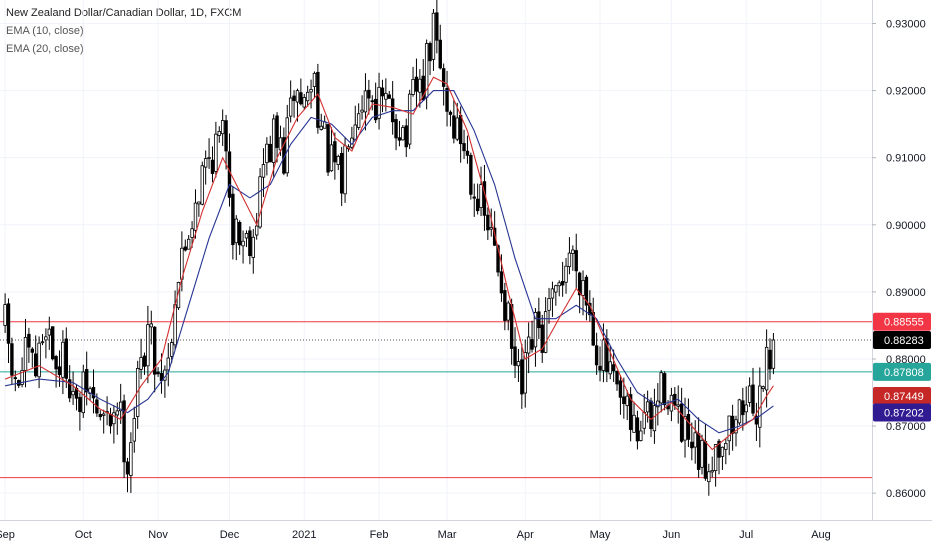 The width and height of the screenshot is (932, 550). I want to click on x-tick-label: Dec, so click(230, 535).